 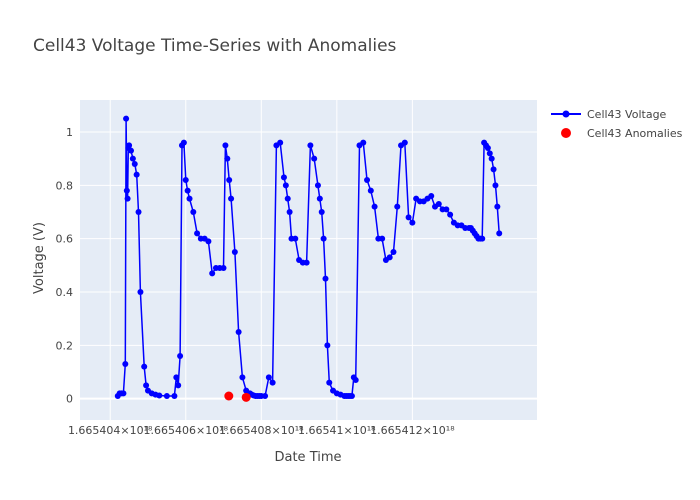 I want to click on y-tick-label: 0.4, so click(x=65, y=292).